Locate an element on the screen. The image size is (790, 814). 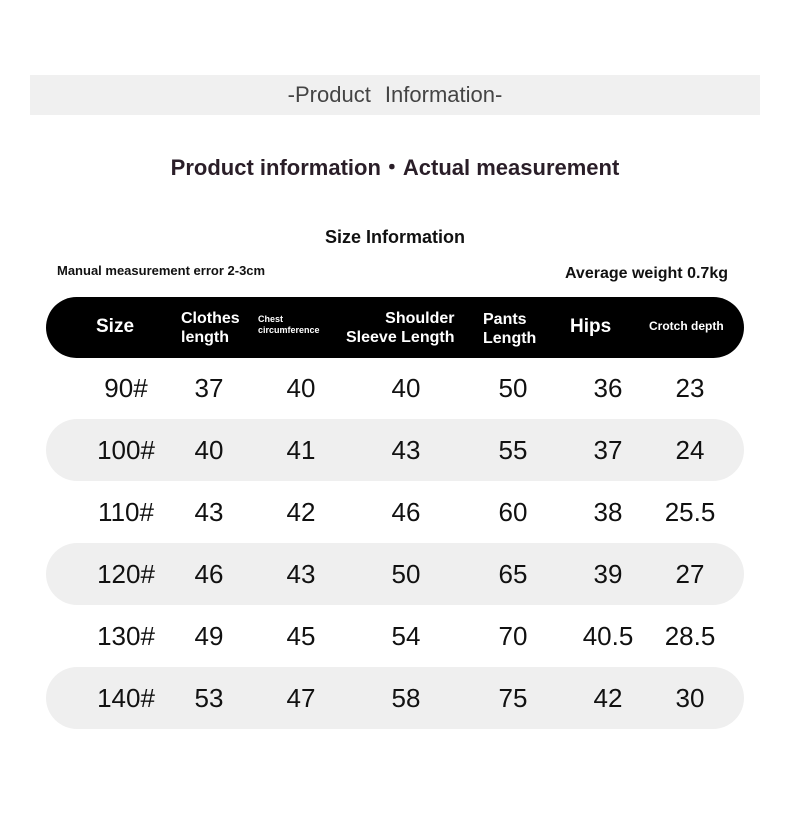
header-clothes-length: Clothes length is located at coordinates (210, 328).